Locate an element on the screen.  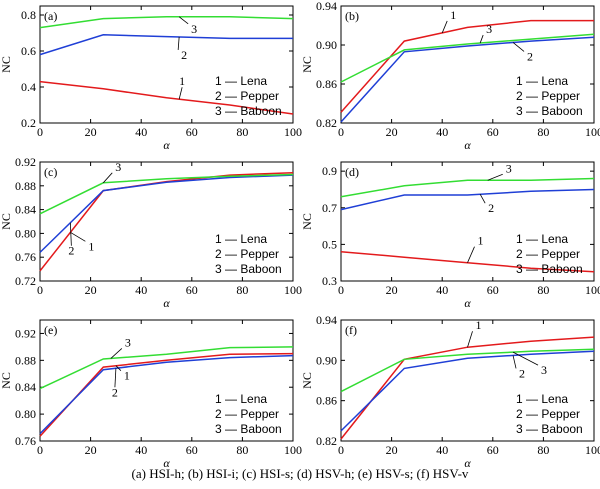
panel-label: (b) is located at coordinates (352, 16).